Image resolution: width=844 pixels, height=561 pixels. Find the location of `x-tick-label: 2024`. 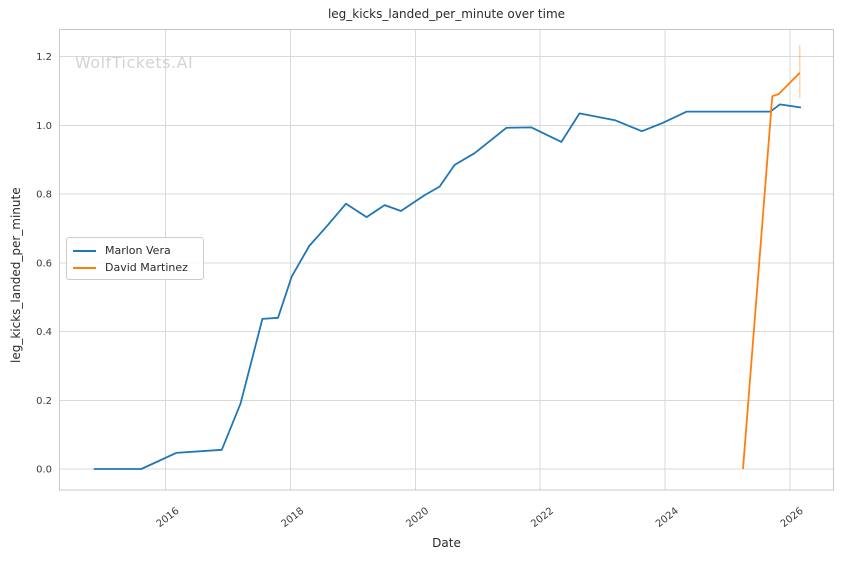

x-tick-label: 2024 is located at coordinates (667, 518).